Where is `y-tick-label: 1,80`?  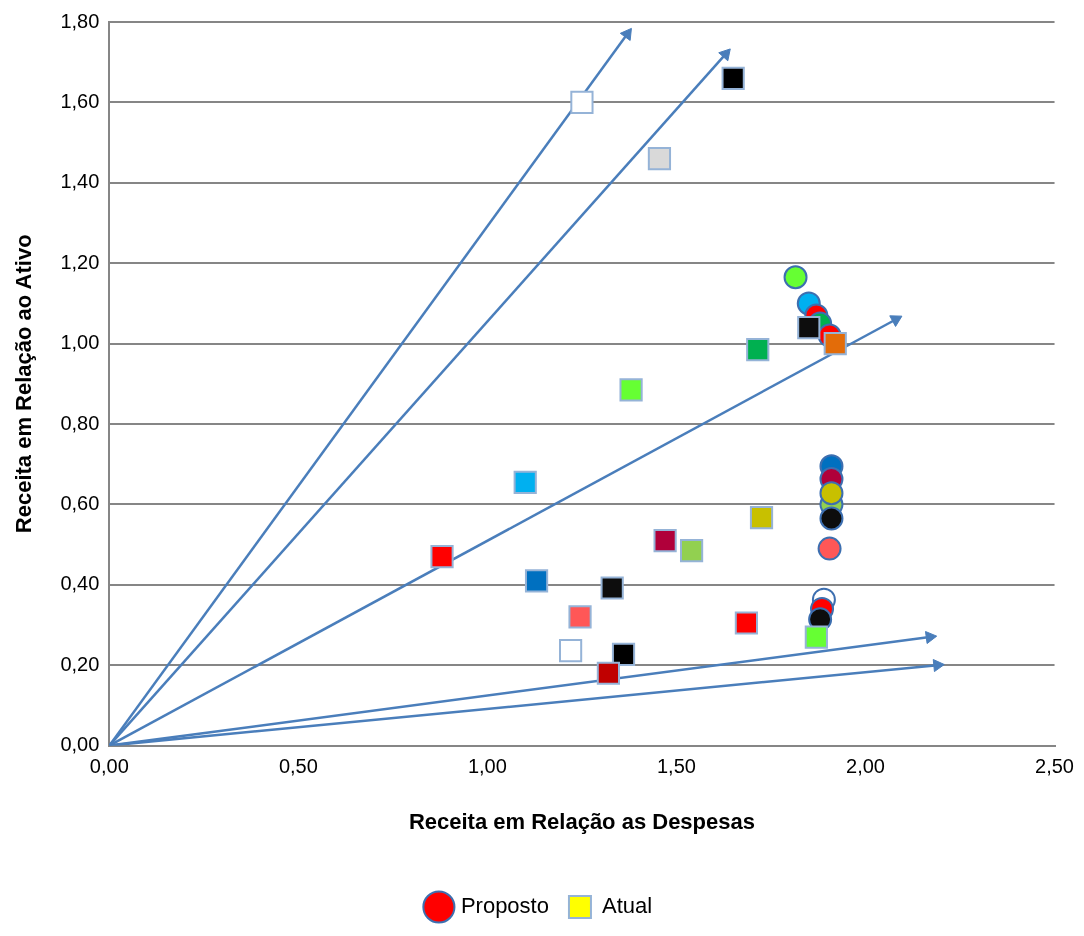
y-tick-label: 1,80 is located at coordinates (80, 20).